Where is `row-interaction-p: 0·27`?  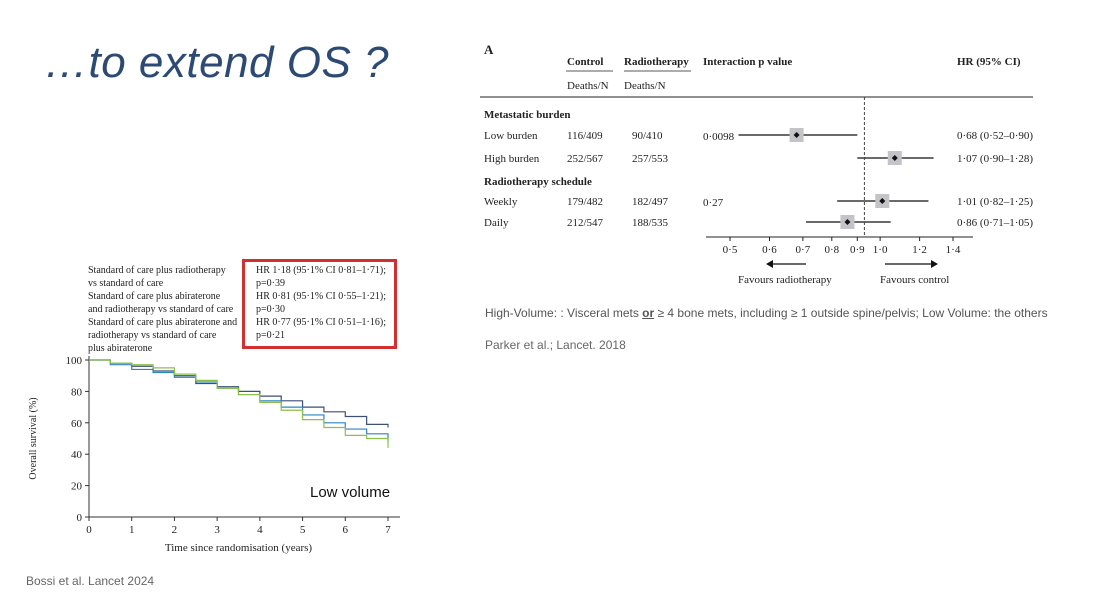 row-interaction-p: 0·27 is located at coordinates (713, 203).